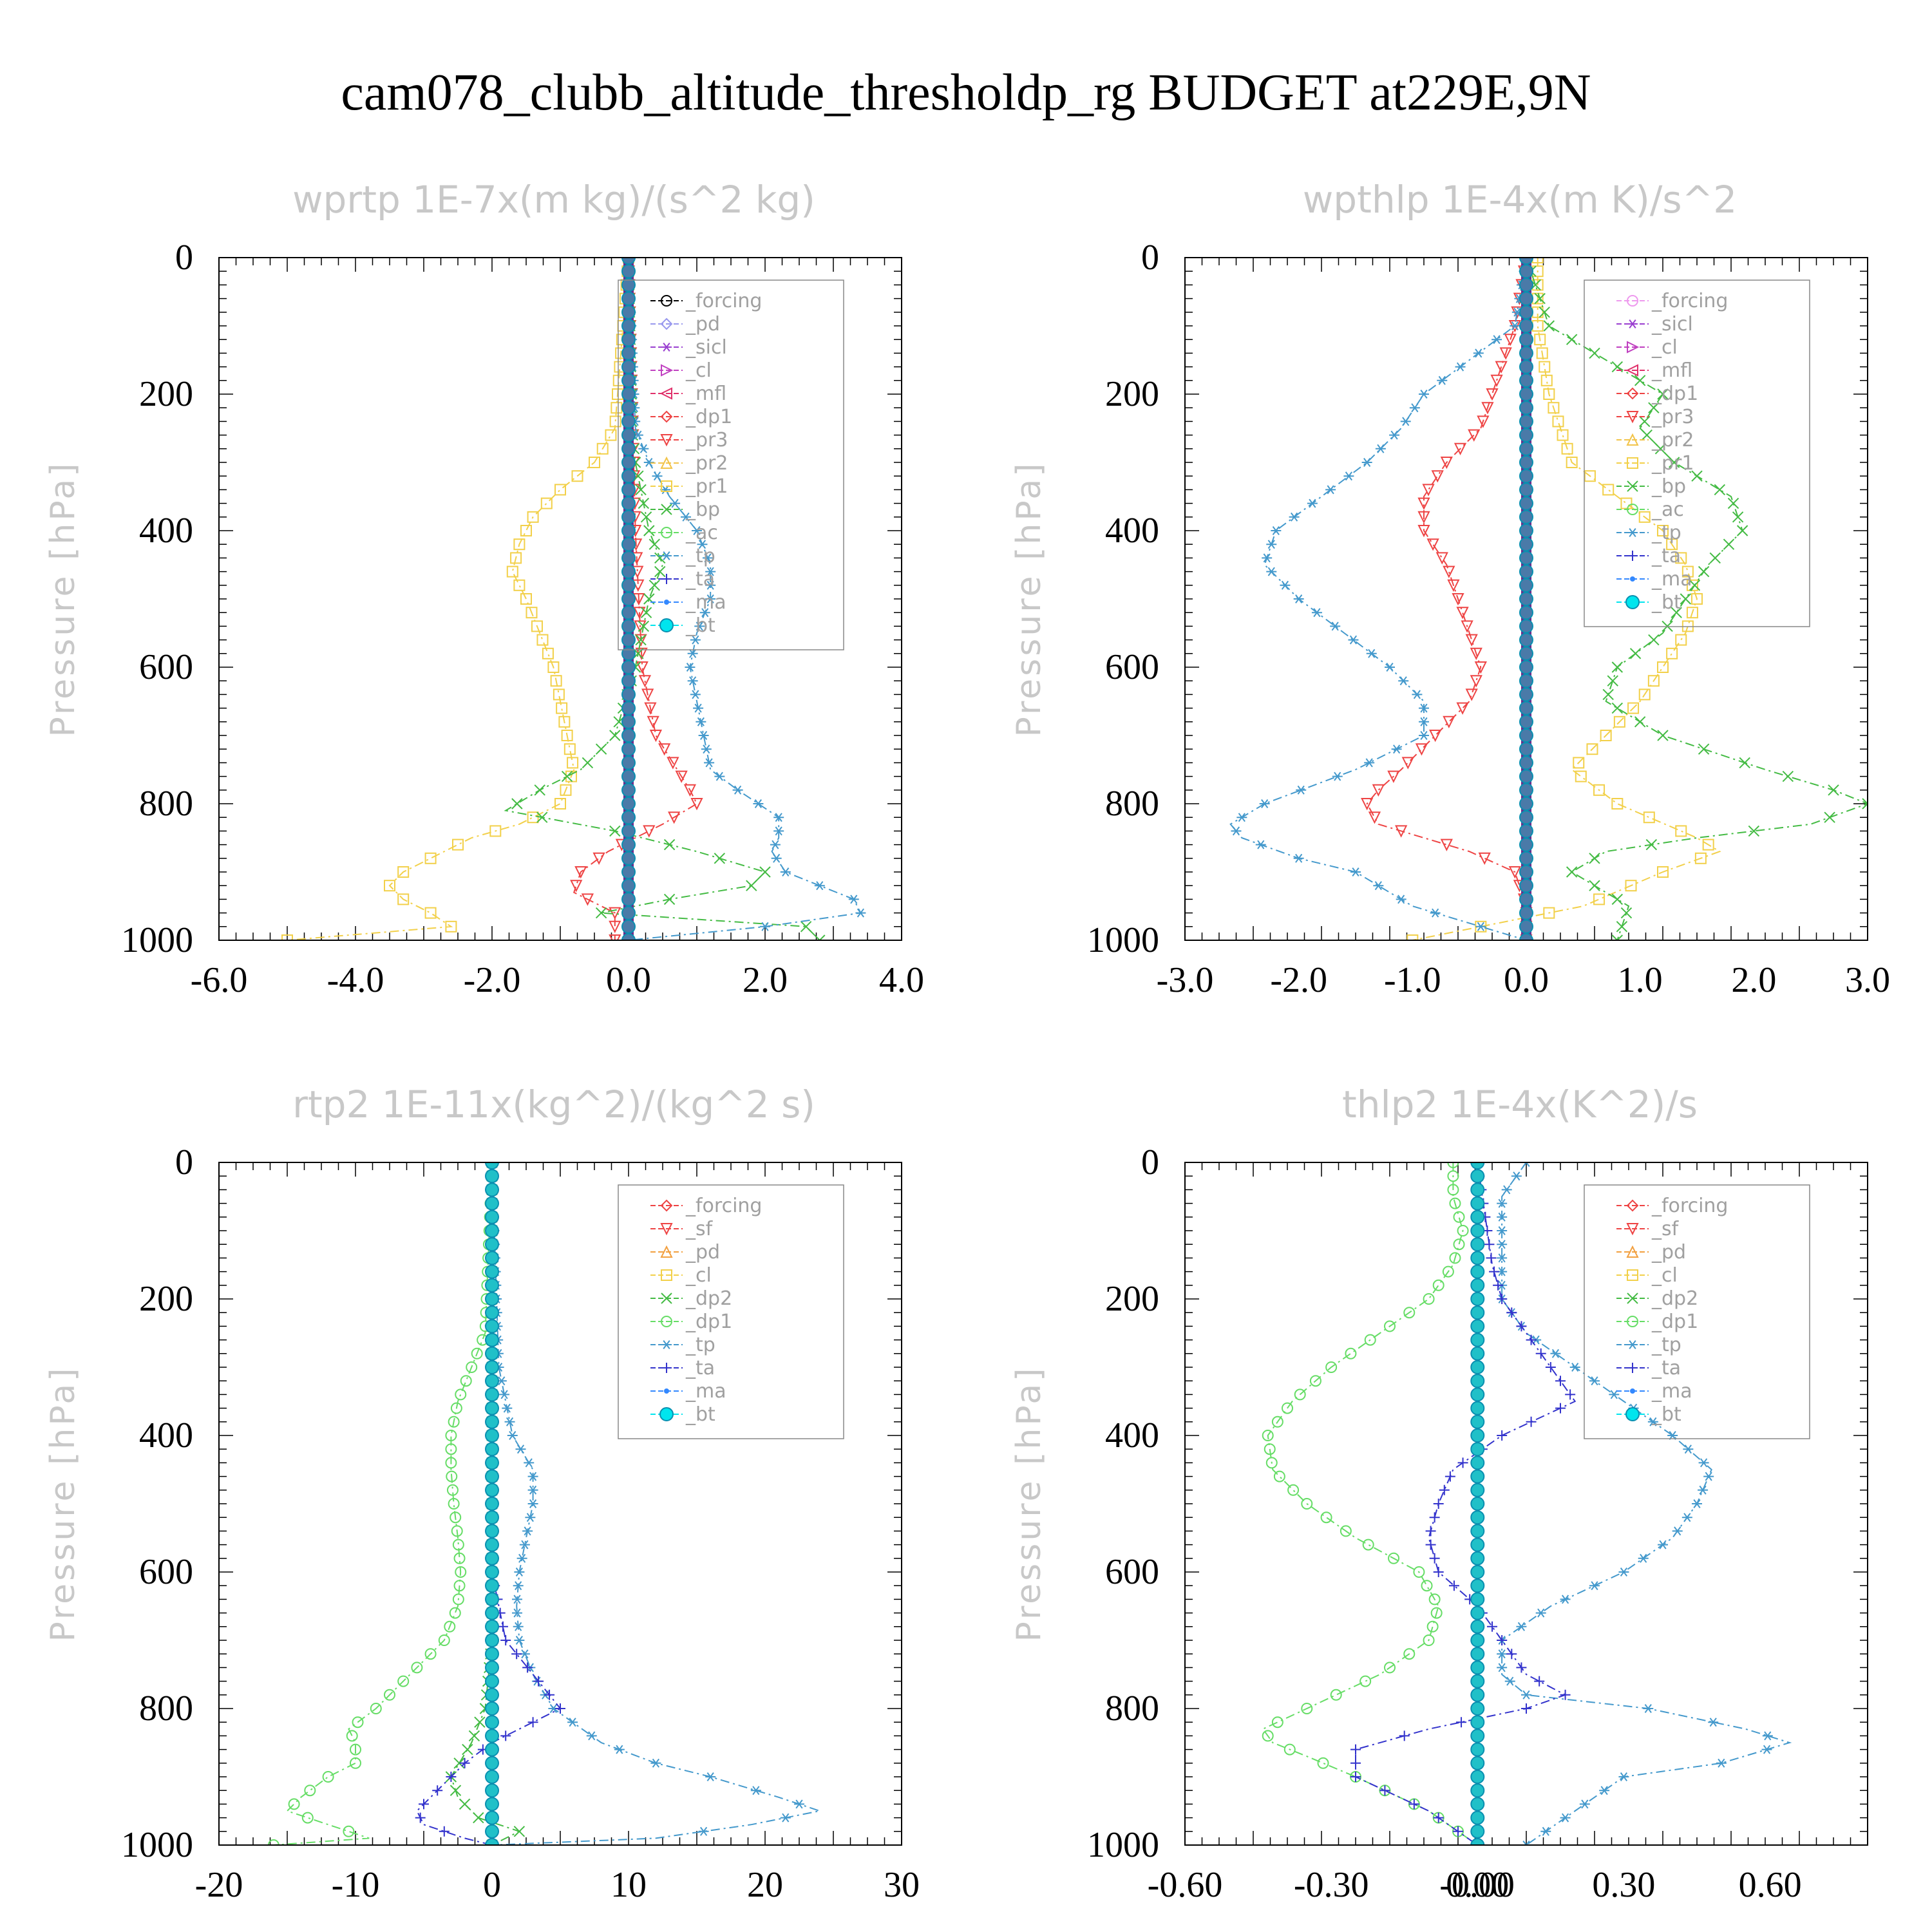  Describe the element at coordinates (166, 1299) in the screenshot. I see `y-tick-label: 200` at that location.